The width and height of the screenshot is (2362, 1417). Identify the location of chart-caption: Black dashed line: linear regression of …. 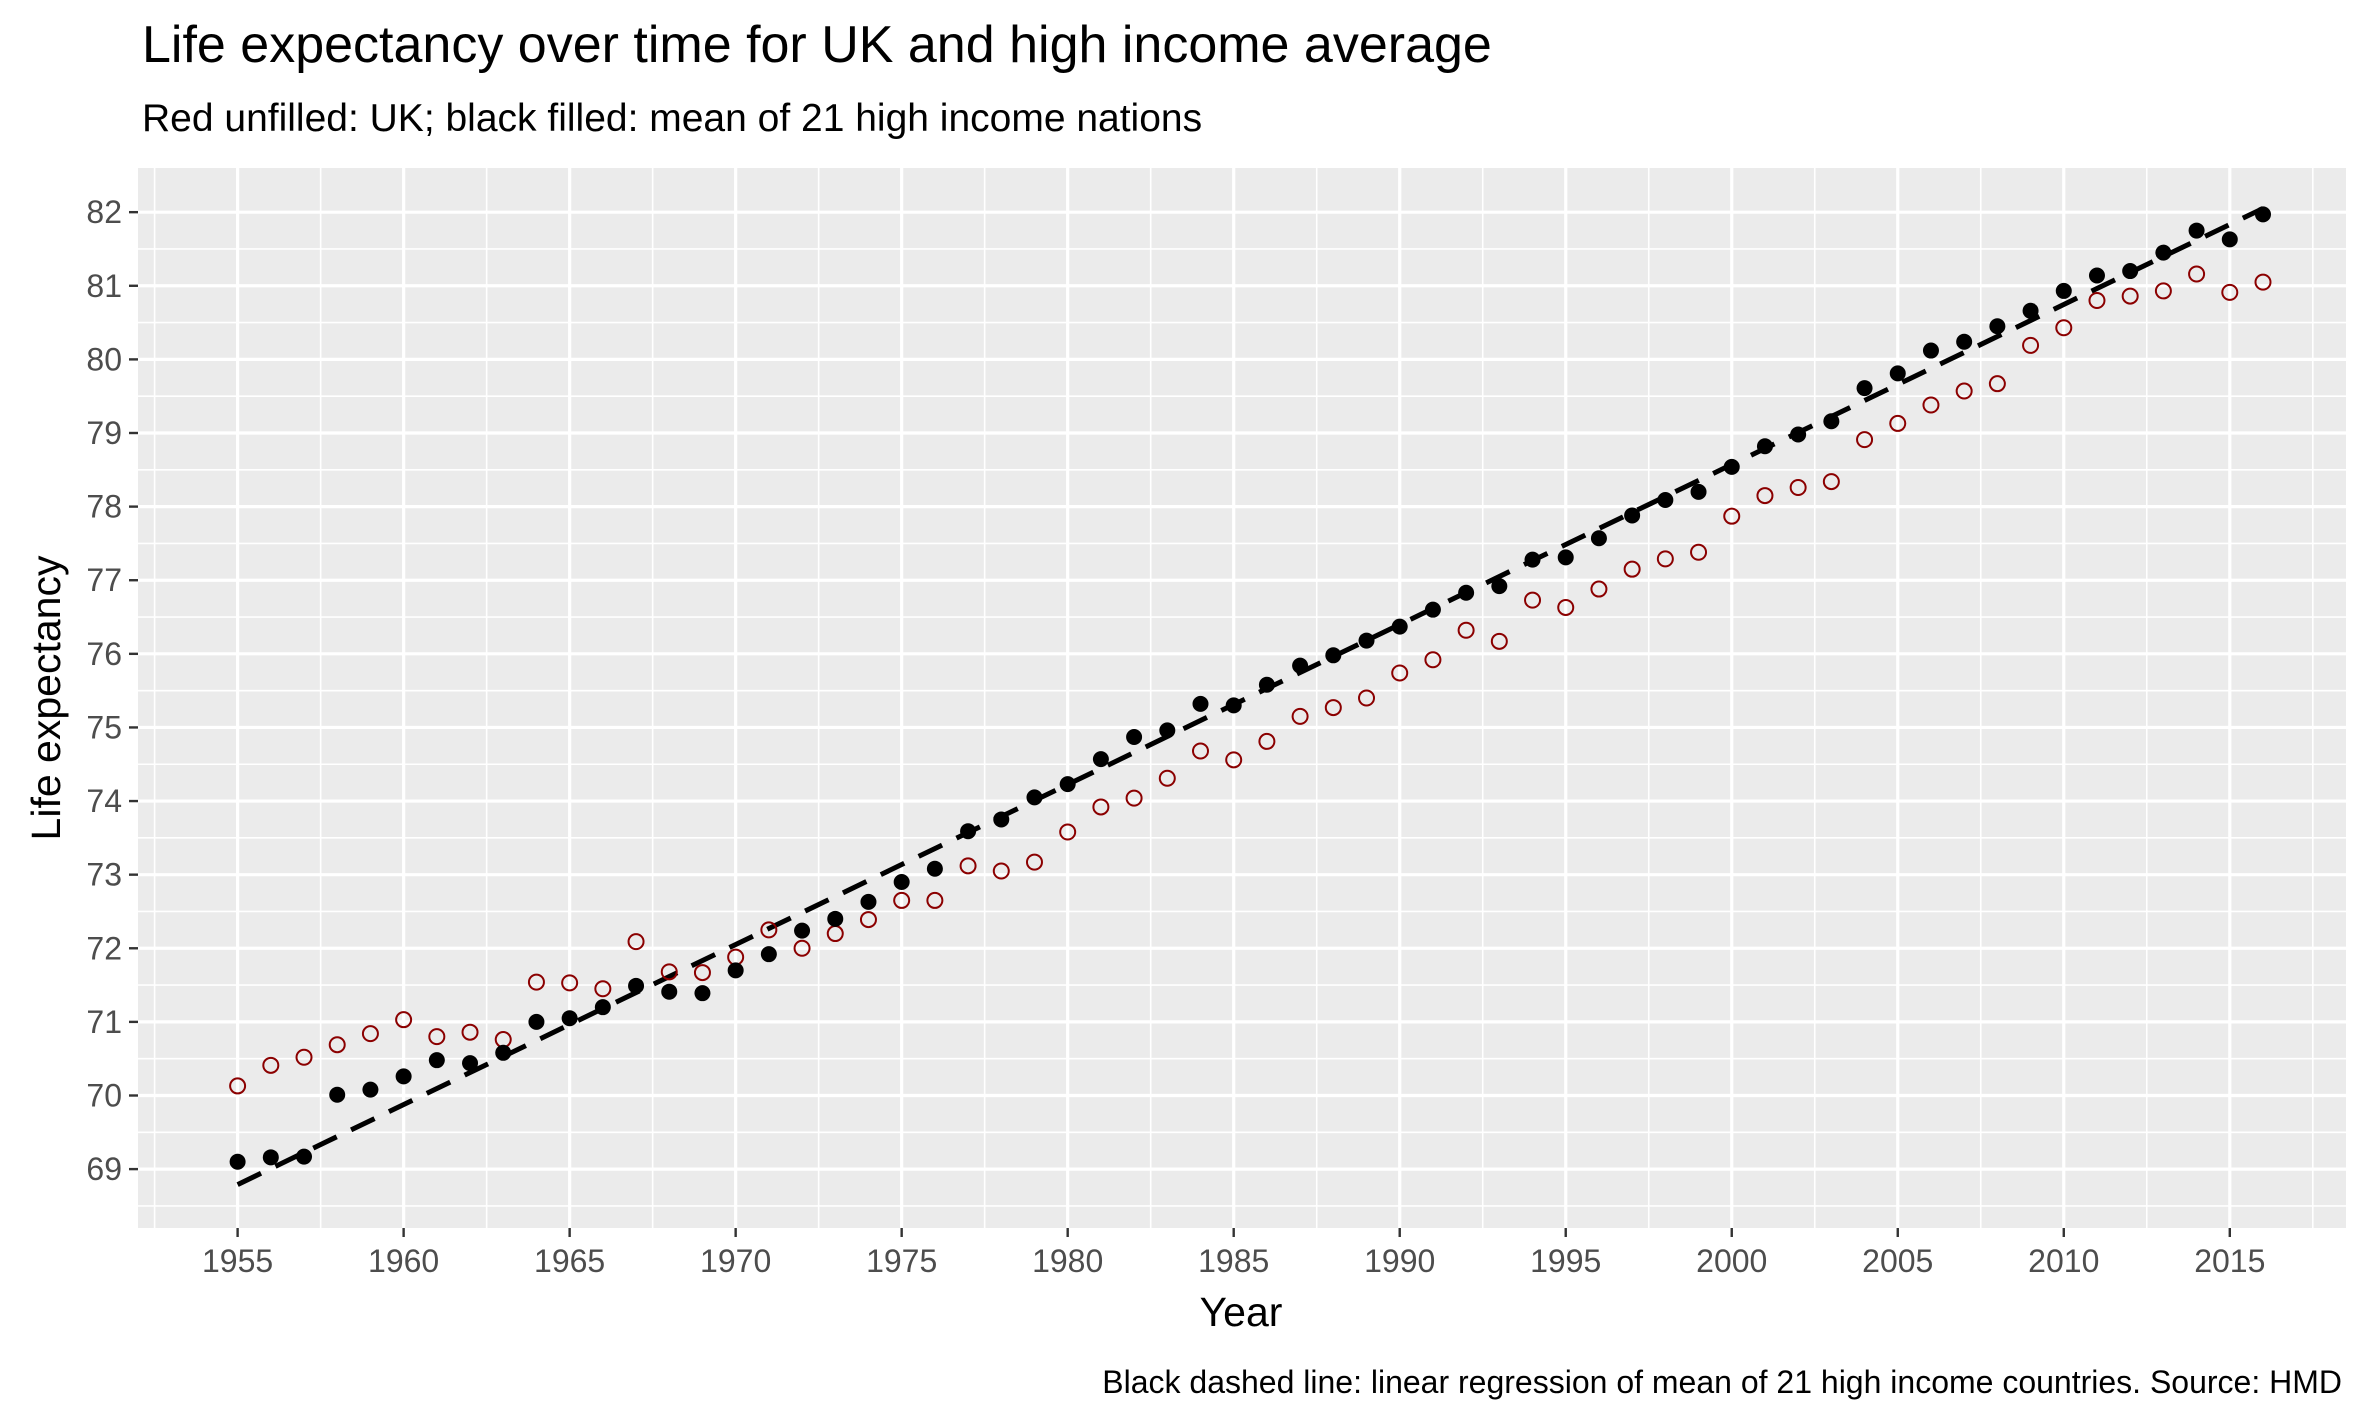
(1722, 1382).